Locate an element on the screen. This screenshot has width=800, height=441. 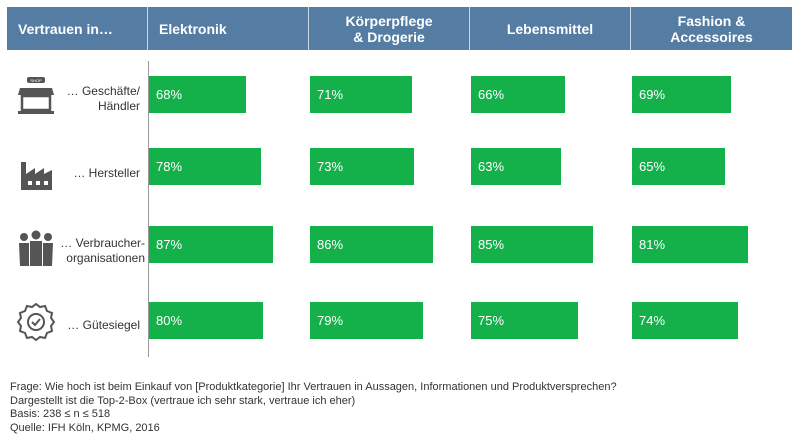
bar: 66% is located at coordinates (518, 94).